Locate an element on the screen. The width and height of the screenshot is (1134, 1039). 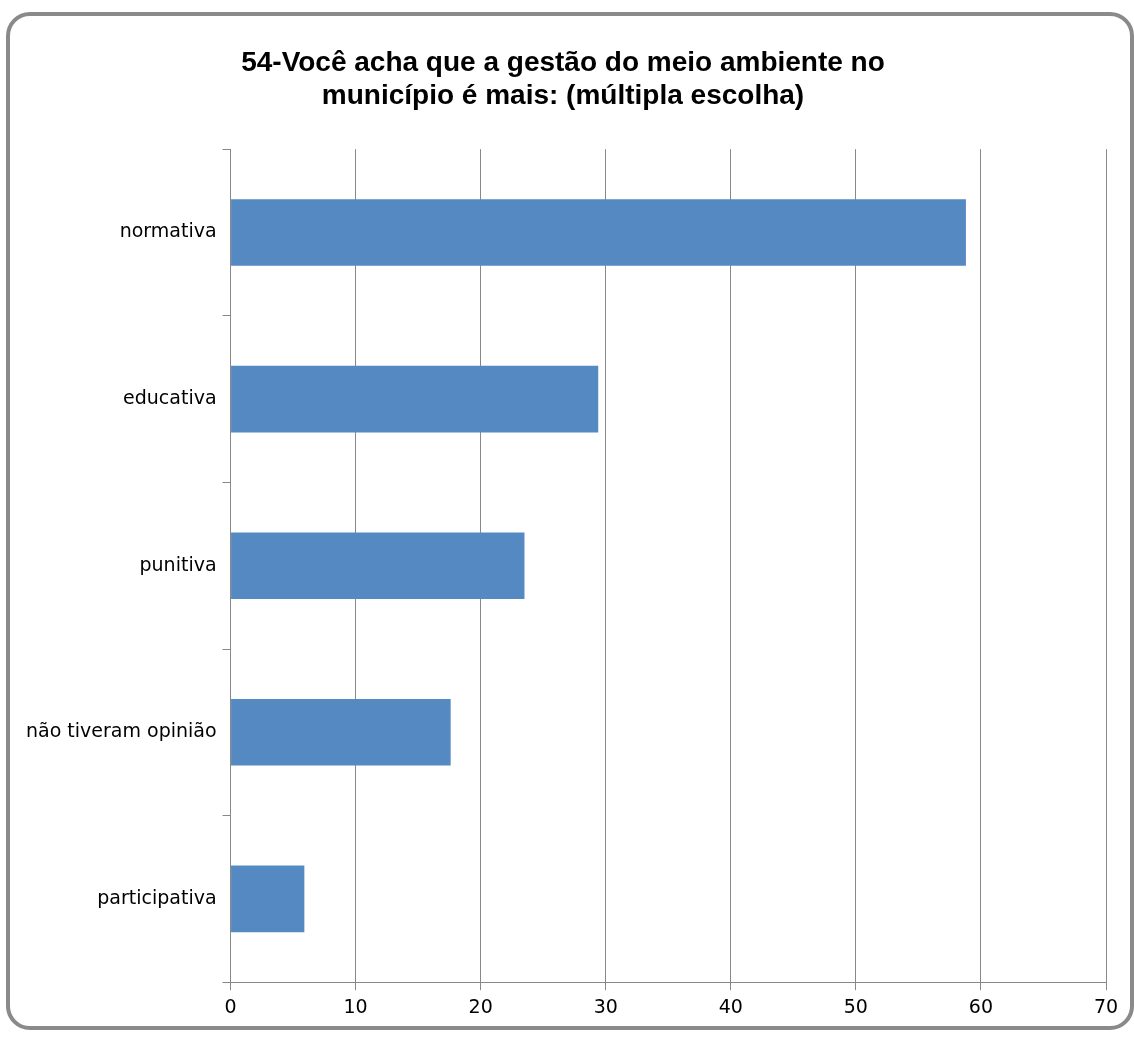
y-tick-label: participativa is located at coordinates (157, 896).